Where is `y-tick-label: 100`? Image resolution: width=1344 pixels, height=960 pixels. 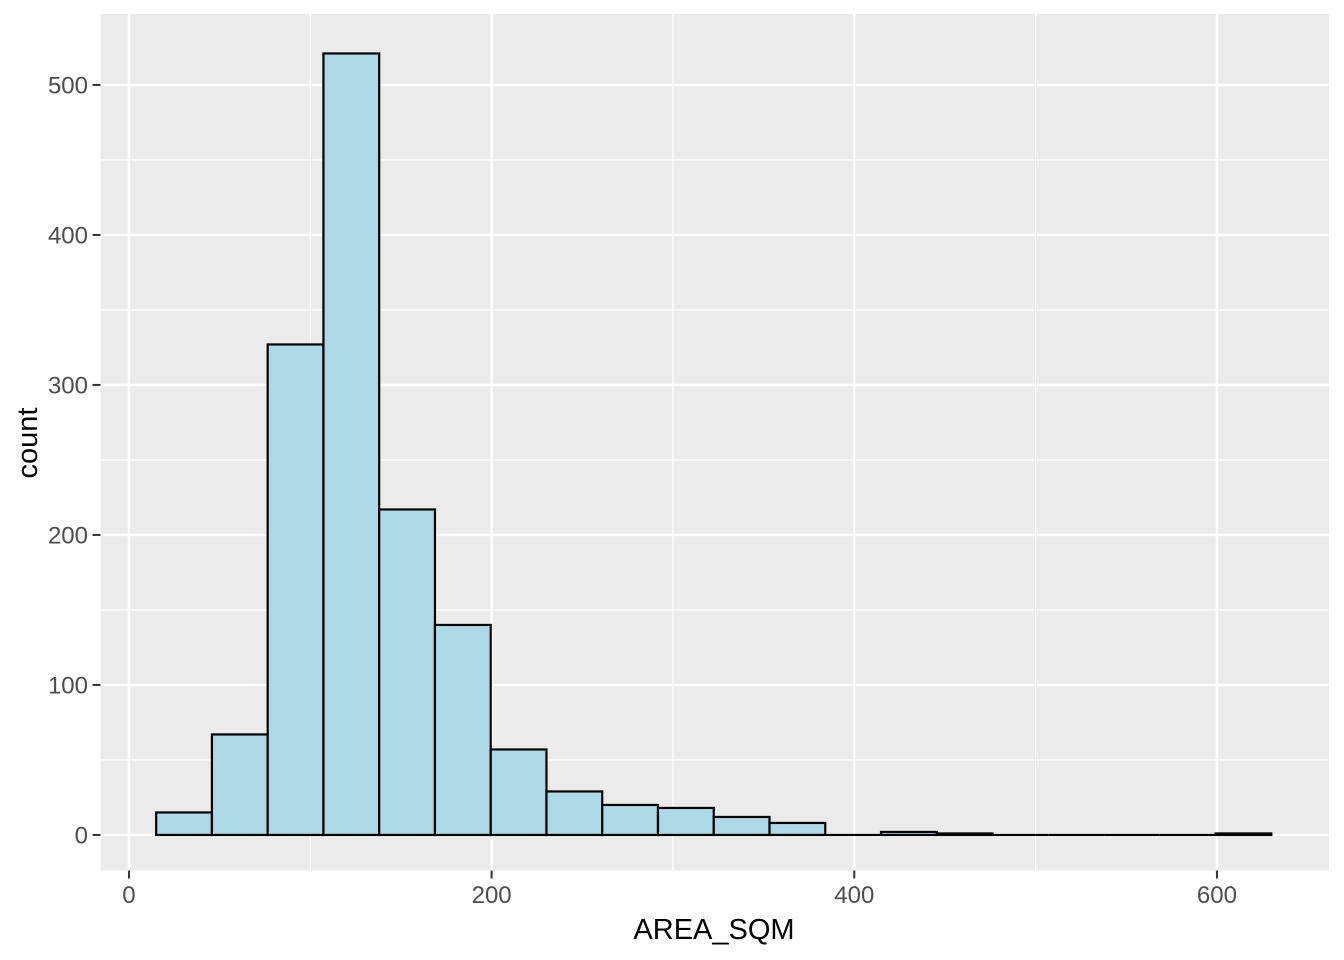
y-tick-label: 100 is located at coordinates (68, 685).